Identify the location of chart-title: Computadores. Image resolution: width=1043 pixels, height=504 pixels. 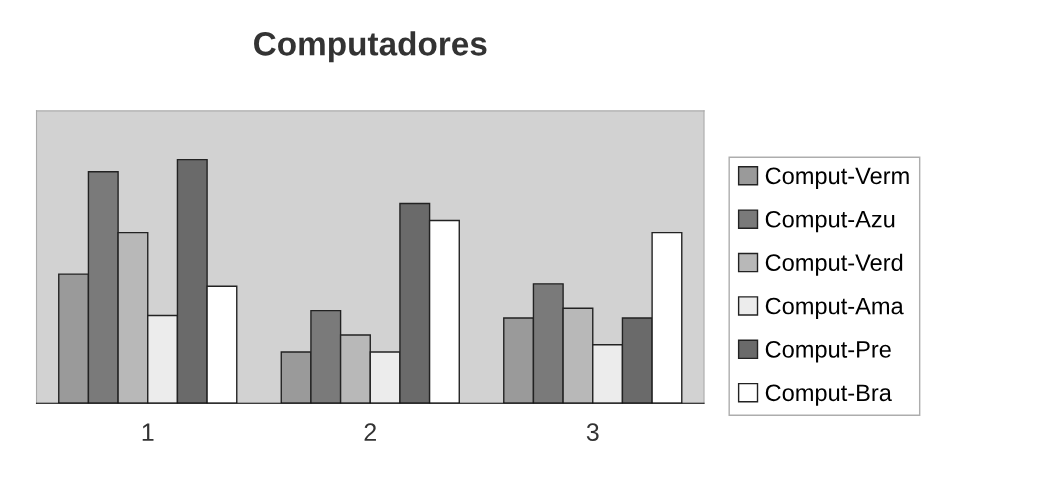
(370, 47).